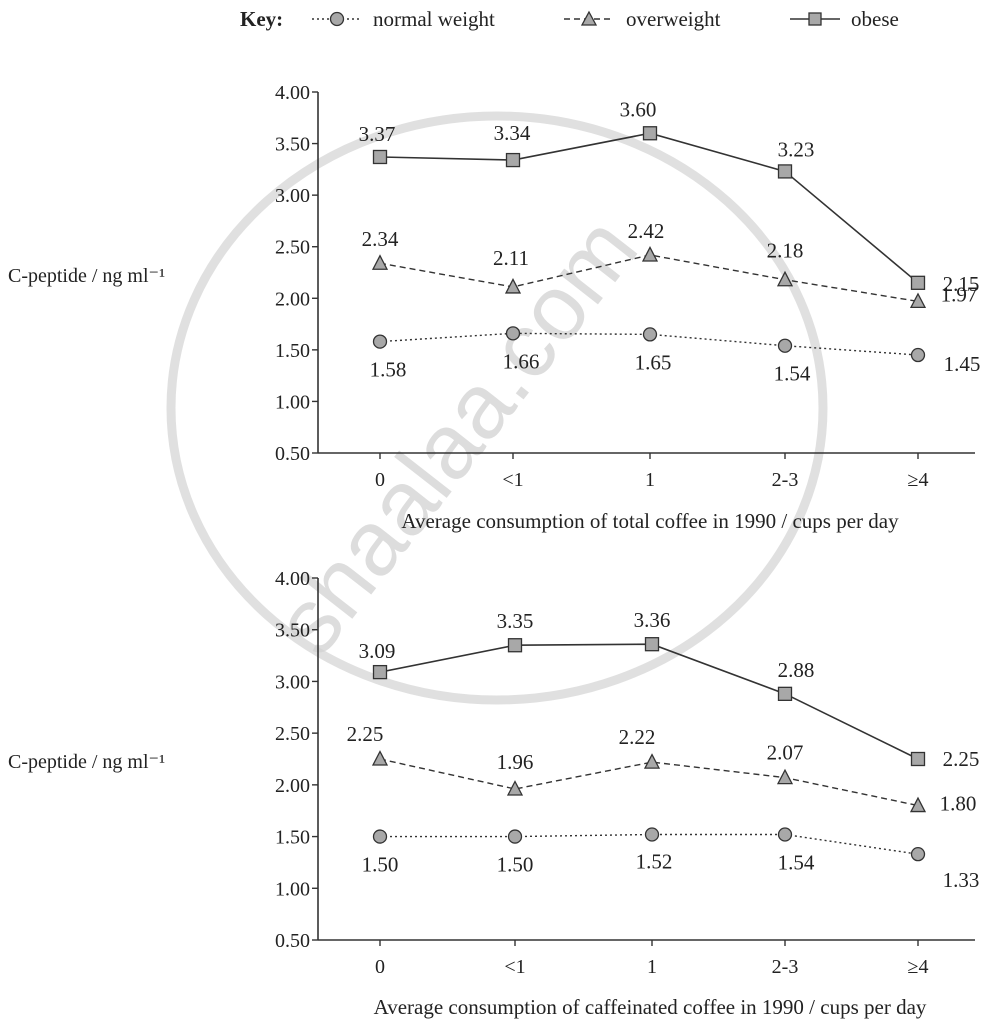 The image size is (1003, 1026). I want to click on data-label-normal-weight: 1.45, so click(962, 364).